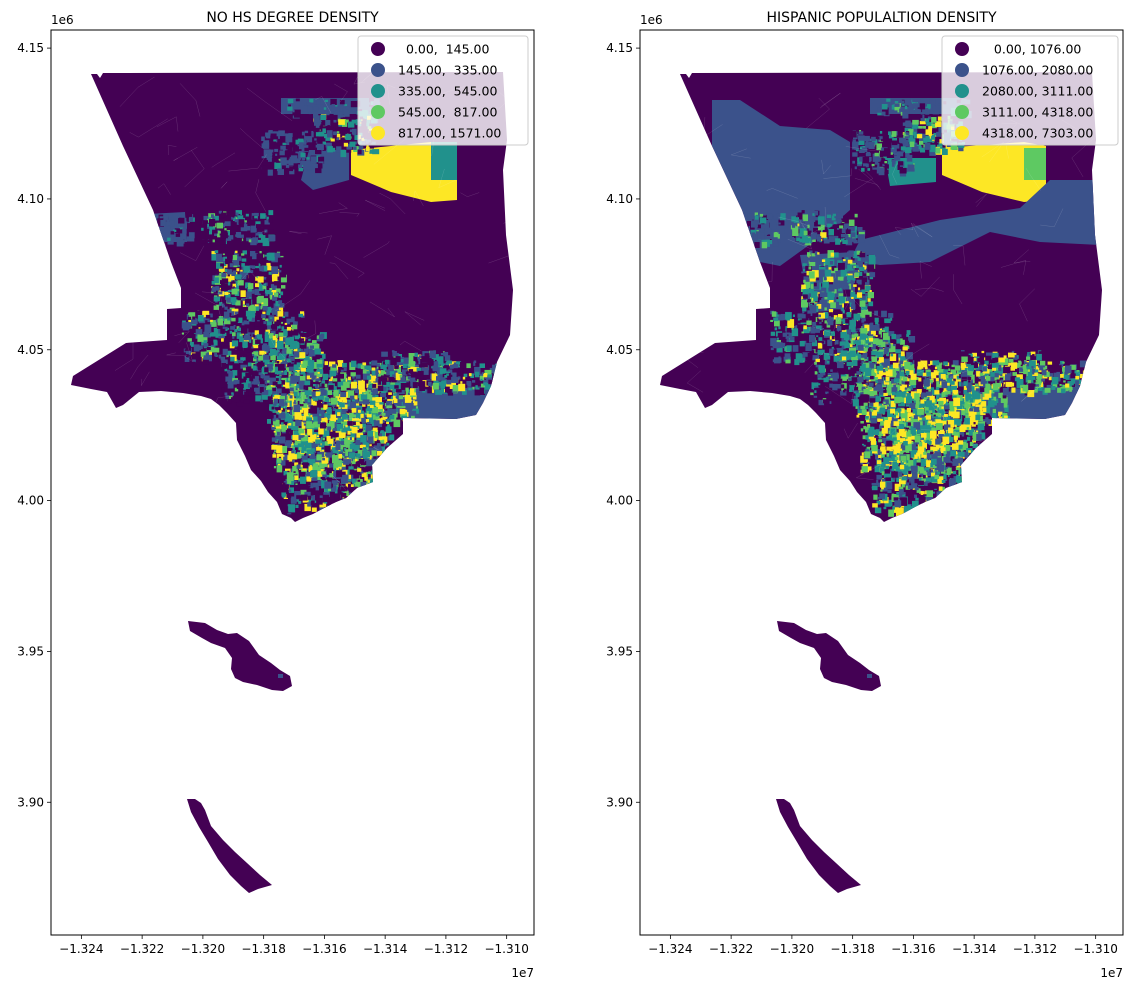 The width and height of the screenshot is (1134, 989). What do you see at coordinates (385, 949) in the screenshot?
I see `x-tick-label: −1.314` at bounding box center [385, 949].